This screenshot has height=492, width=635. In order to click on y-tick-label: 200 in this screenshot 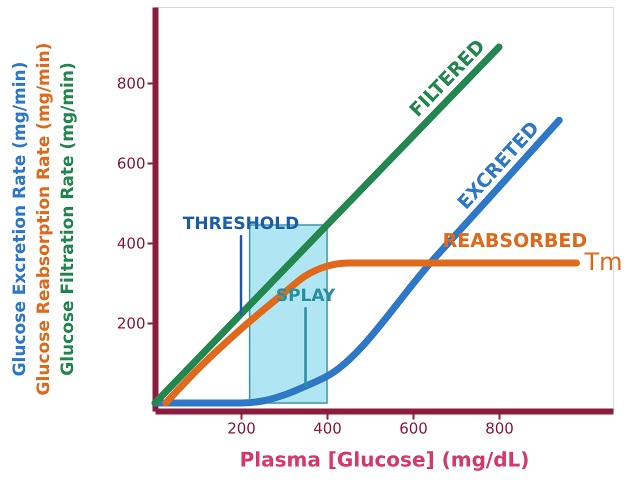, I will do `click(131, 323)`.